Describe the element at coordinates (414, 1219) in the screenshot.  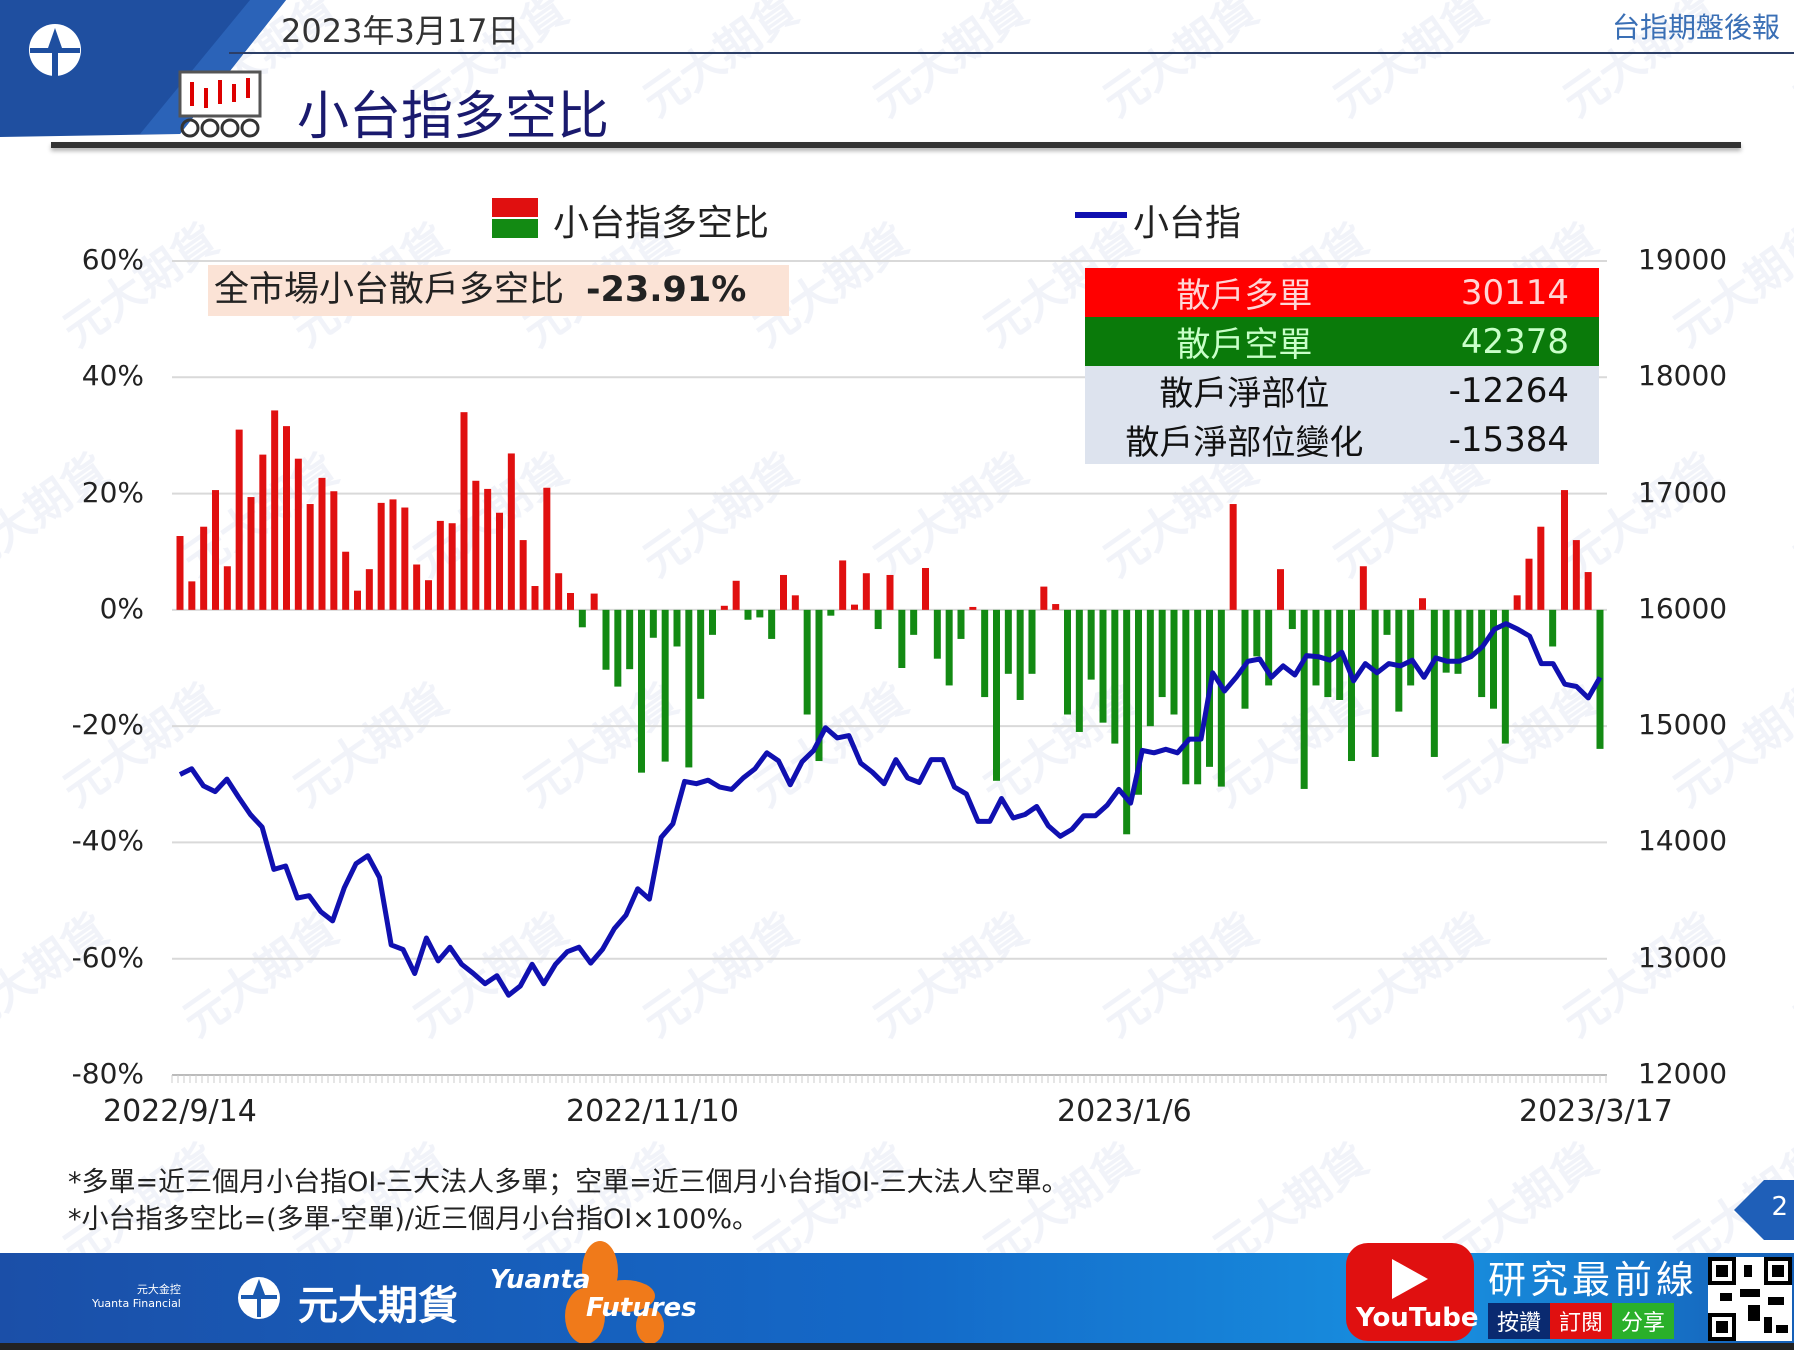
I see `footnote: *小台指多空比=(多單-空單)/近三個月小台指OI×100%。` at that location.